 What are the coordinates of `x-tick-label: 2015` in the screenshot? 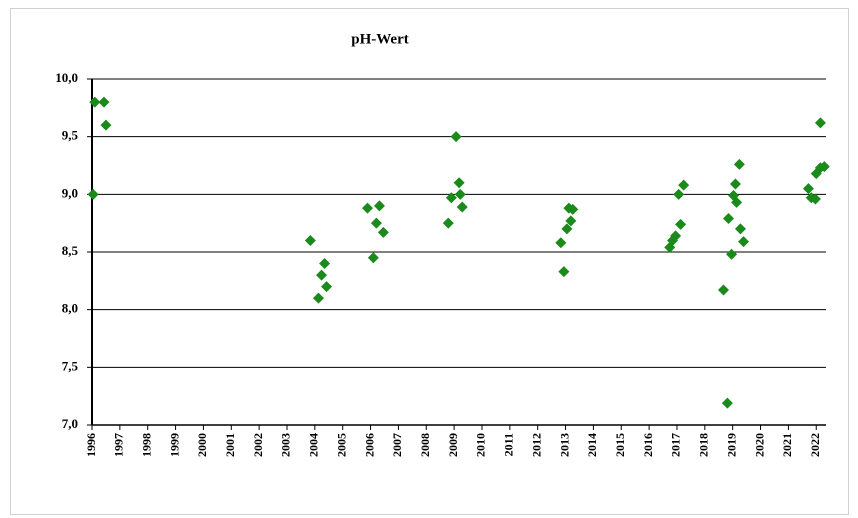 It's located at (620, 445).